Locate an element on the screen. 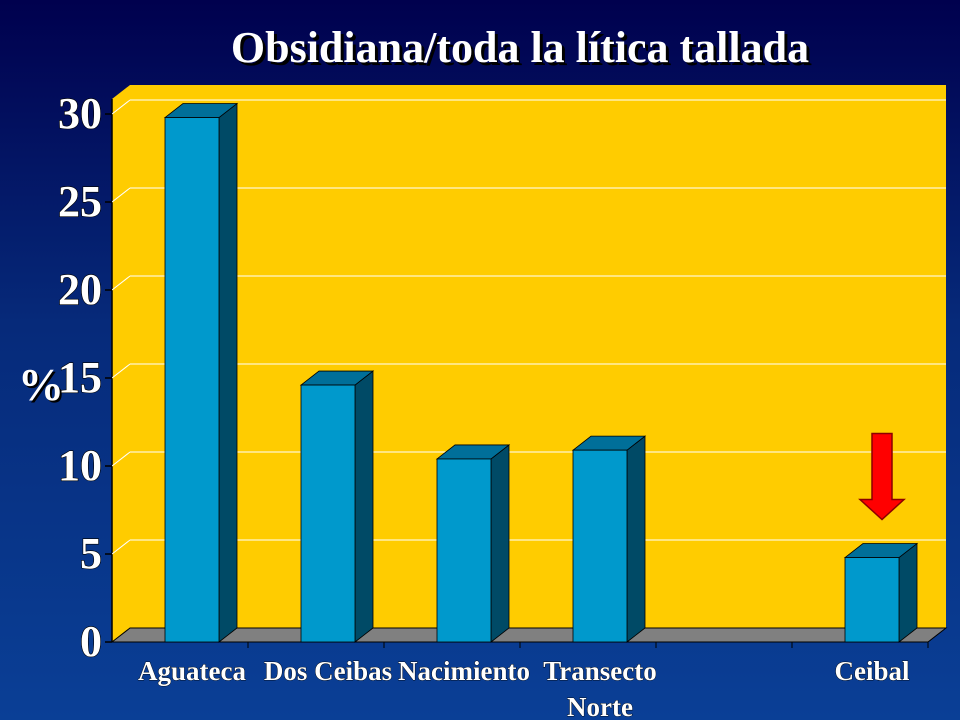 Image resolution: width=960 pixels, height=720 pixels. x-tick-label-line: Nacimiento is located at coordinates (464, 671).